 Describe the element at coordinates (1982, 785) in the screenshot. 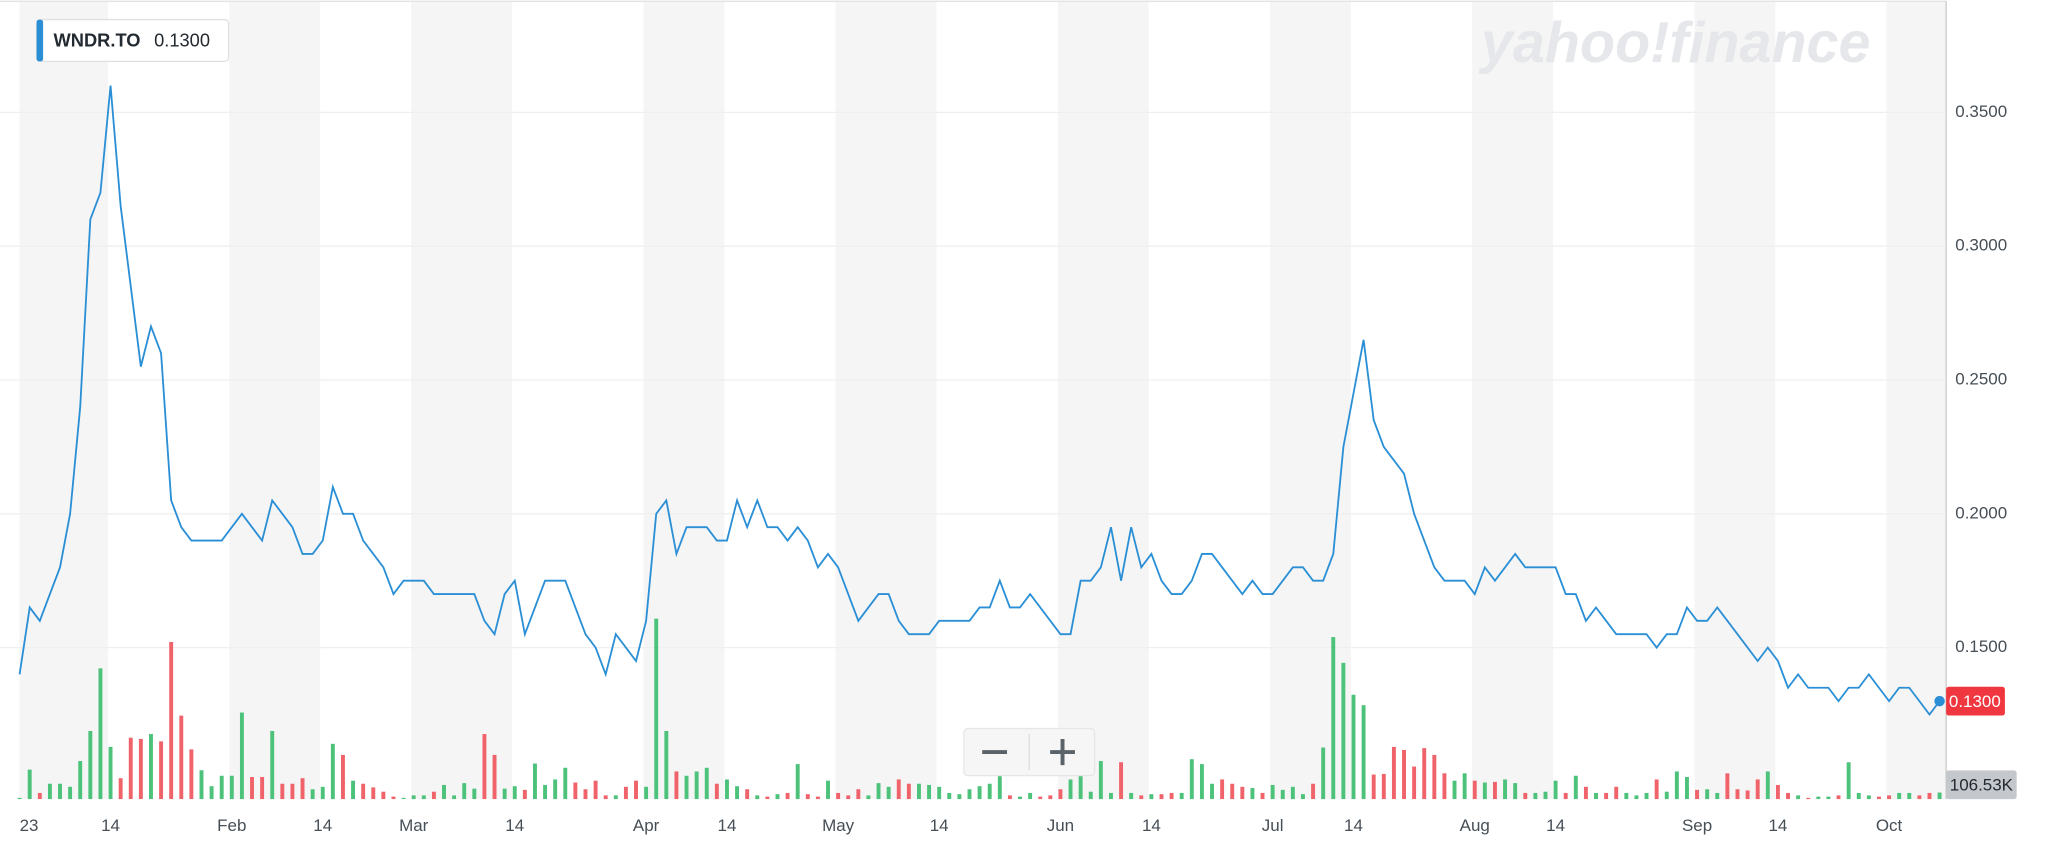

I see `volume-tag-label: 106.53K` at that location.